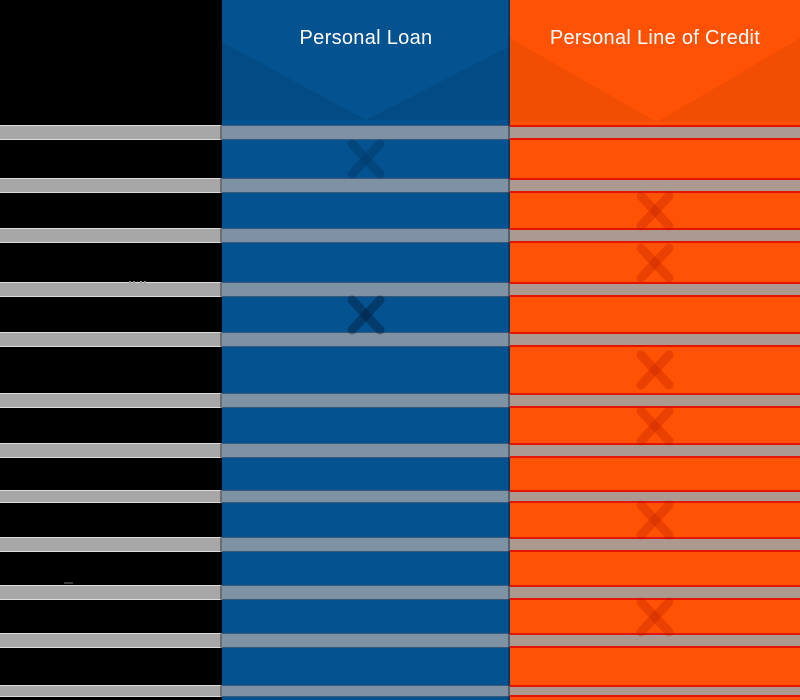  I want to click on stray-dash, so click(68, 583).